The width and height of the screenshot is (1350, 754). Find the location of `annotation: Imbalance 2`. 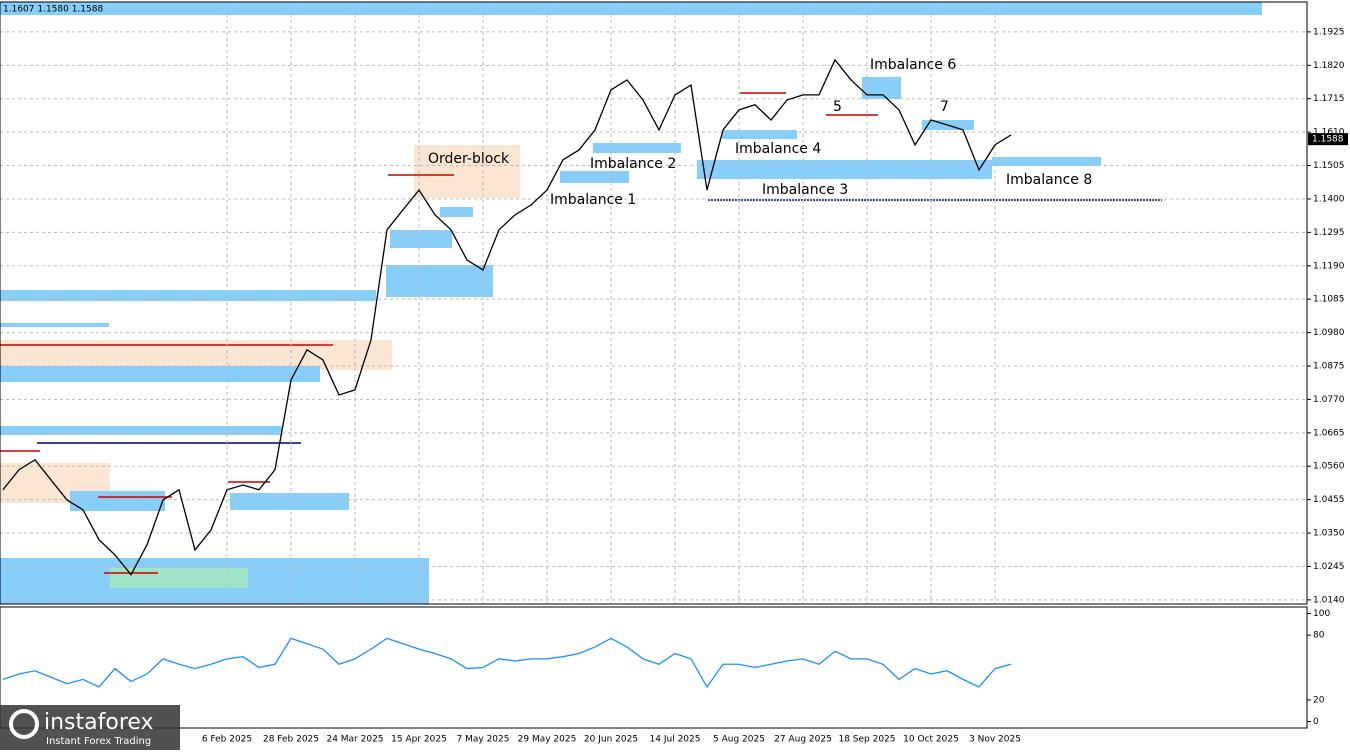

annotation: Imbalance 2 is located at coordinates (633, 164).